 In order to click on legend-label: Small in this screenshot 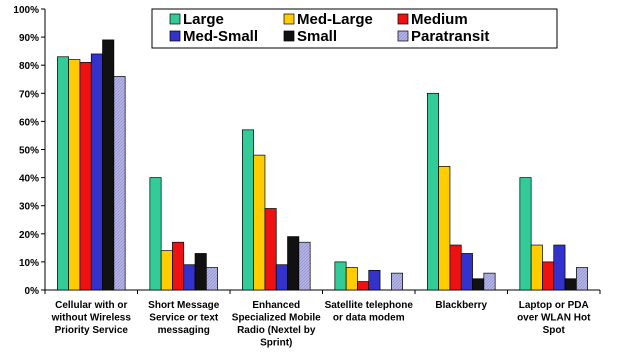, I will do `click(317, 36)`.